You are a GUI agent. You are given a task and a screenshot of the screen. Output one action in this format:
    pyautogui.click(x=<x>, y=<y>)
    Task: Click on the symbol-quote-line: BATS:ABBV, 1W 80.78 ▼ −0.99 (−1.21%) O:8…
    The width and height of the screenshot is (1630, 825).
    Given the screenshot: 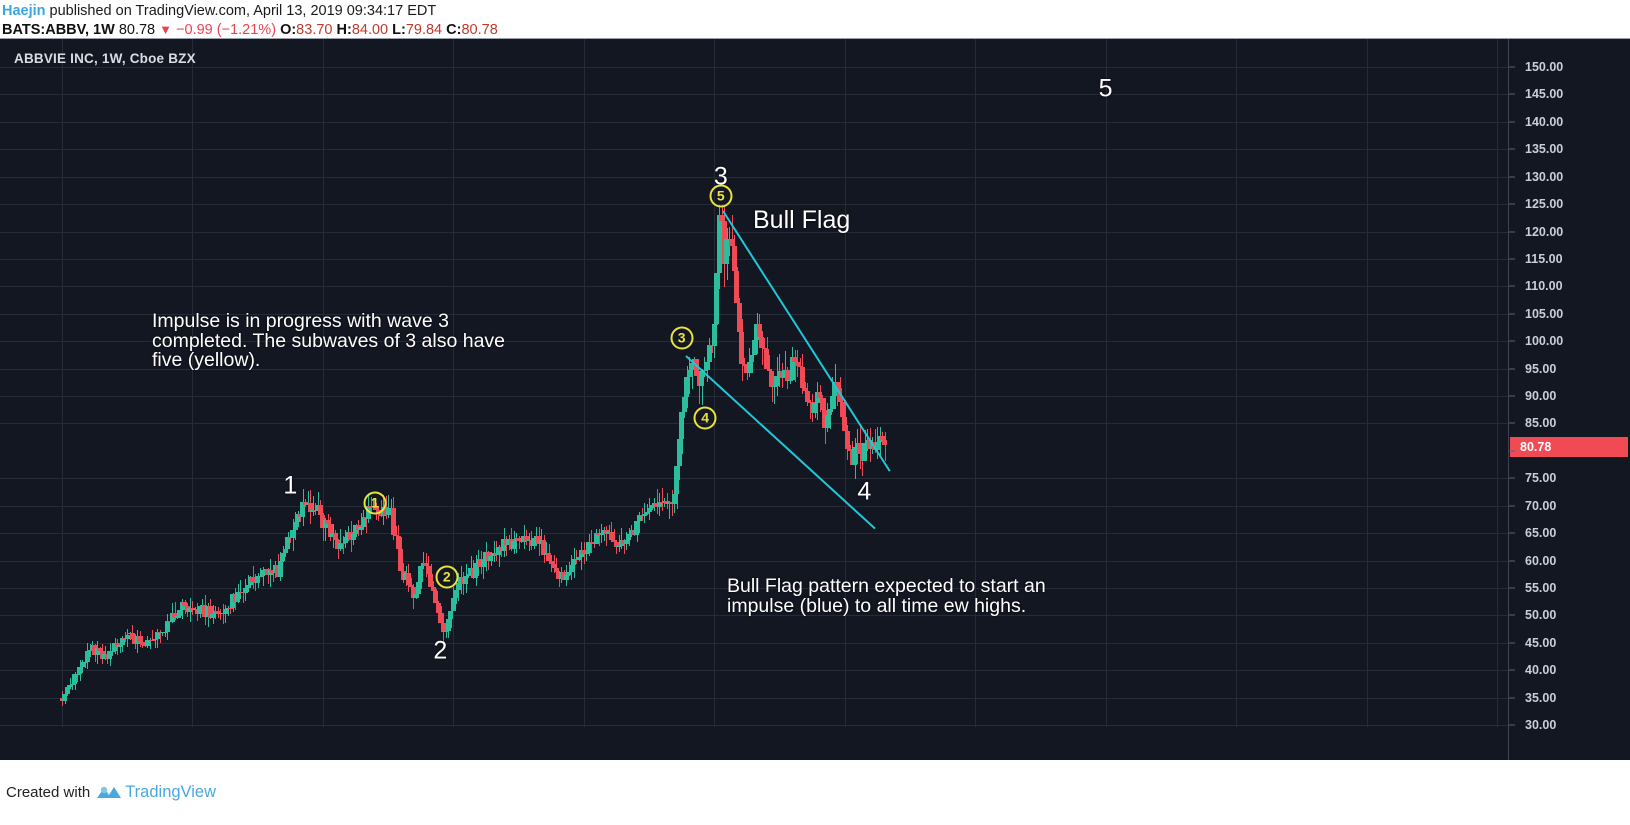 What is the action you would take?
    pyautogui.click(x=816, y=30)
    